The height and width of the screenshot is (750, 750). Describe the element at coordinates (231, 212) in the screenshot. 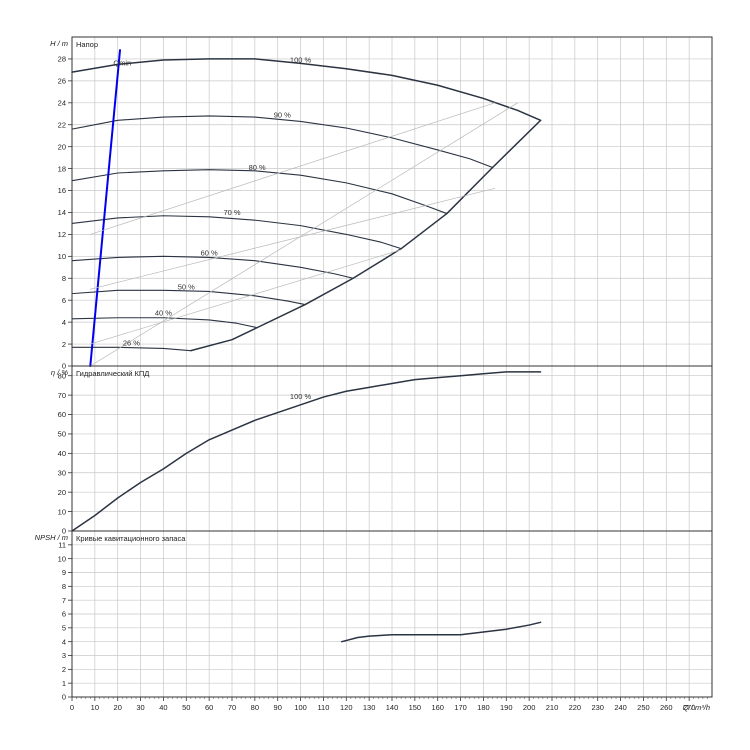

I see `curve-label: 70 %` at that location.